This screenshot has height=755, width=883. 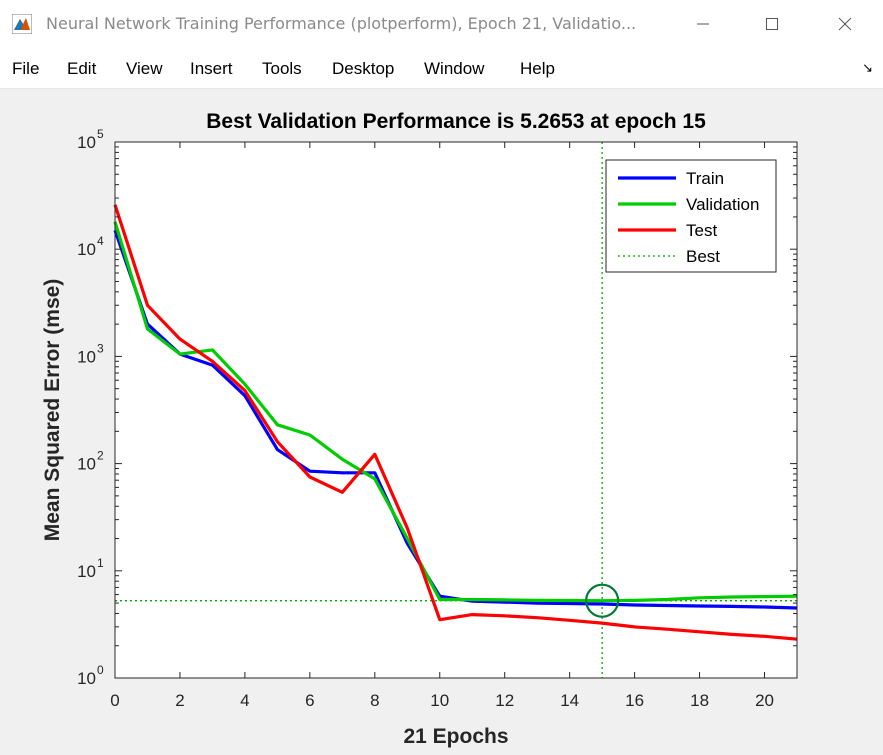 What do you see at coordinates (634, 700) in the screenshot?
I see `x-tick-label: 16` at bounding box center [634, 700].